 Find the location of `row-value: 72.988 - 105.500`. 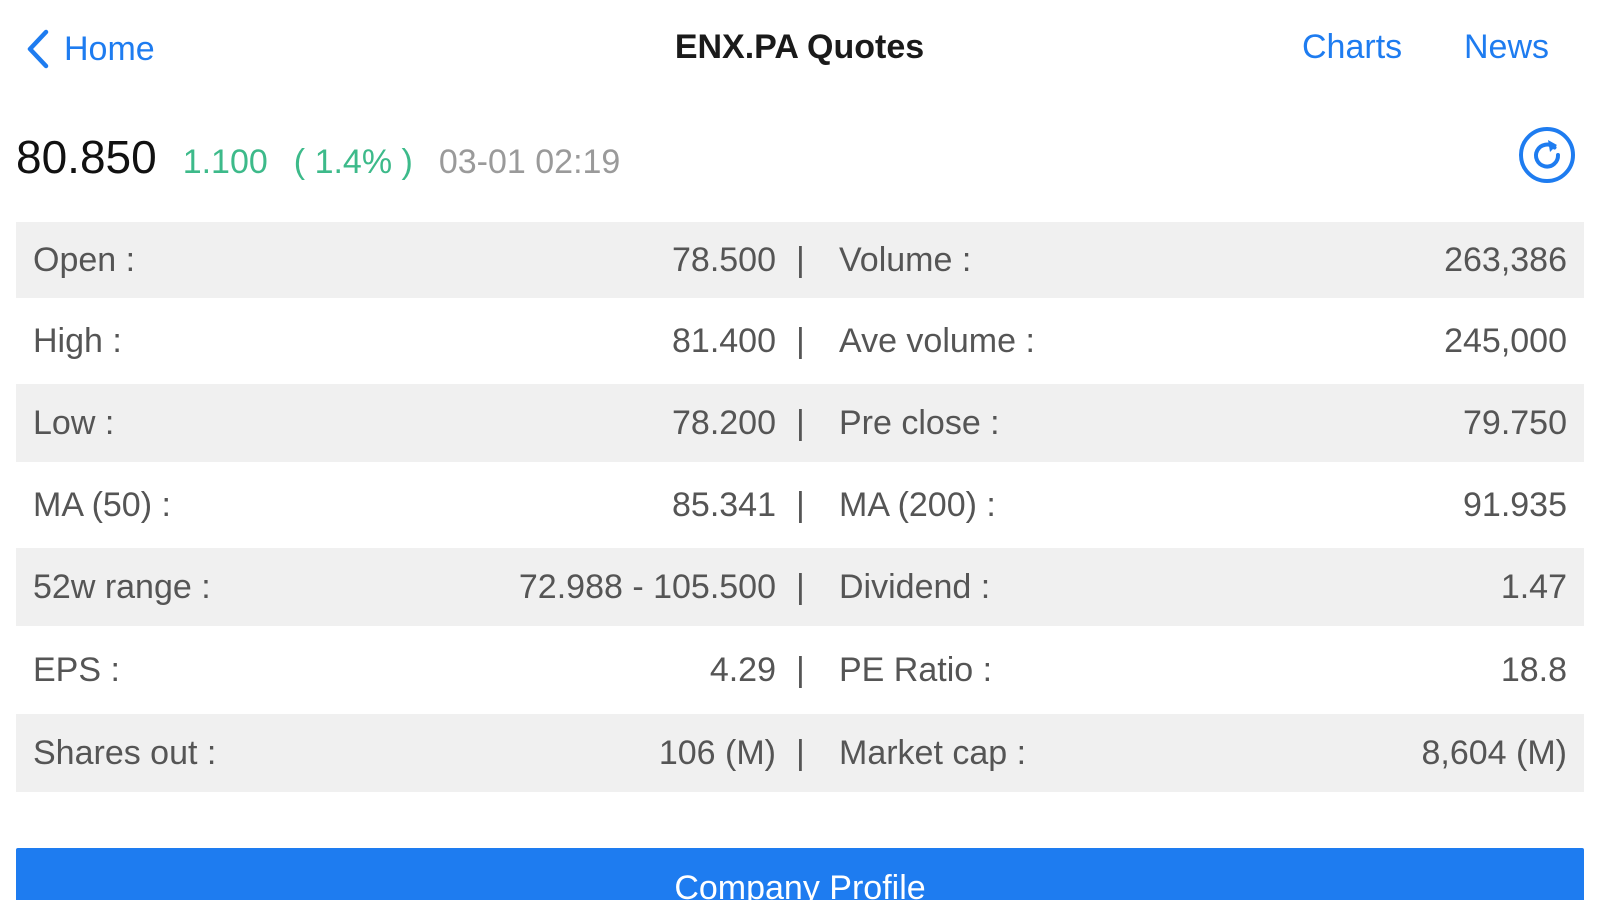

row-value: 72.988 - 105.500 is located at coordinates (647, 586).